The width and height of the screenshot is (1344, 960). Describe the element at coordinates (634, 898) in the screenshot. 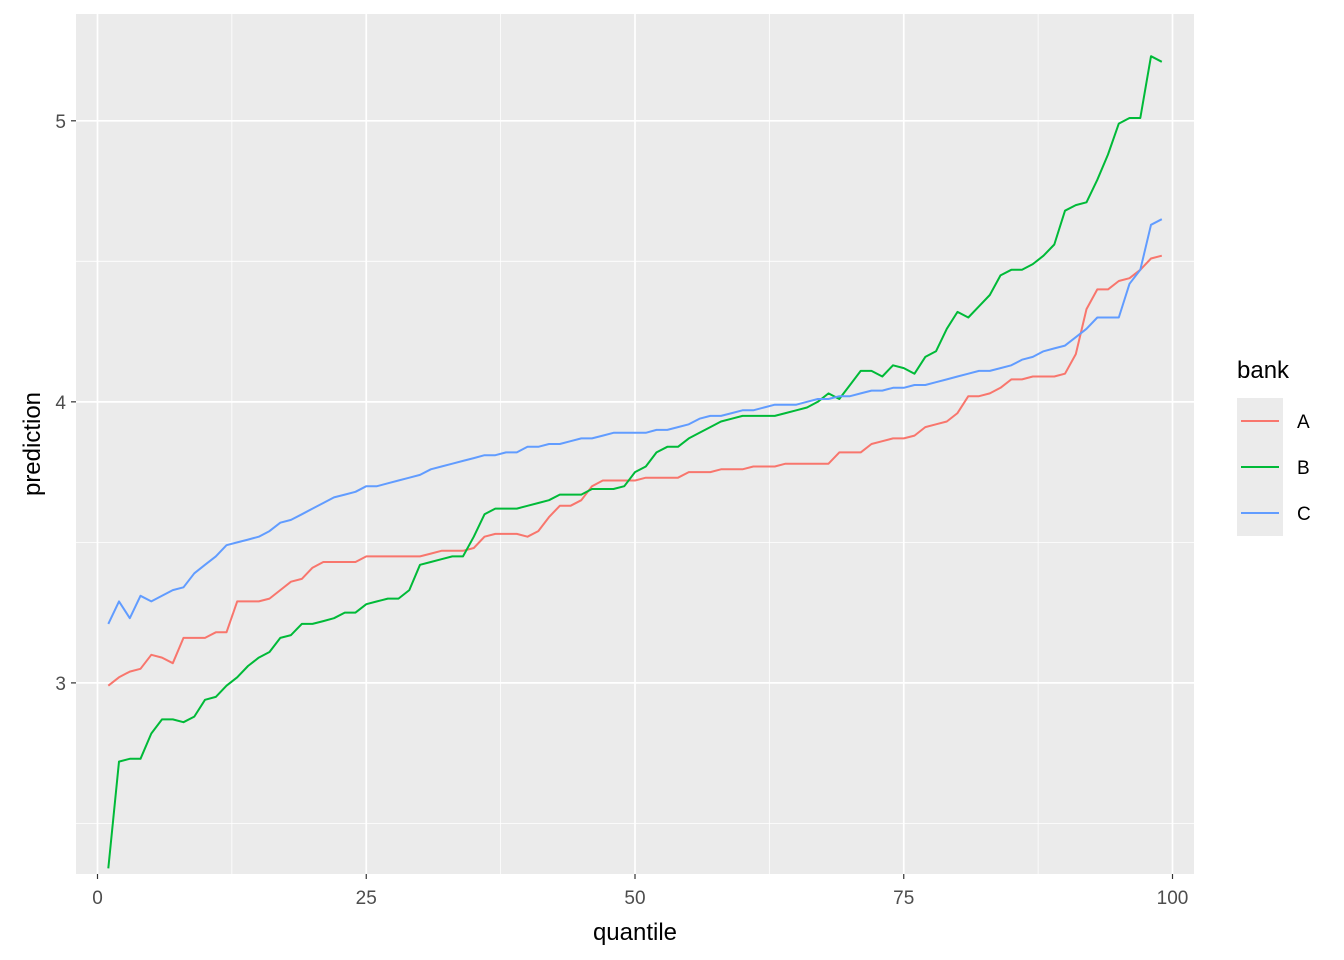

I see `x-tick-label: 50` at that location.